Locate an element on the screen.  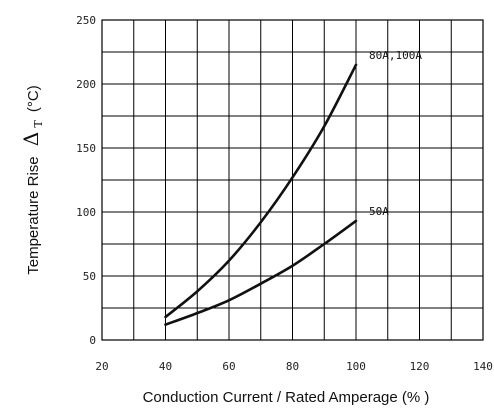
x-tick-label: 80 is located at coordinates (292, 366).